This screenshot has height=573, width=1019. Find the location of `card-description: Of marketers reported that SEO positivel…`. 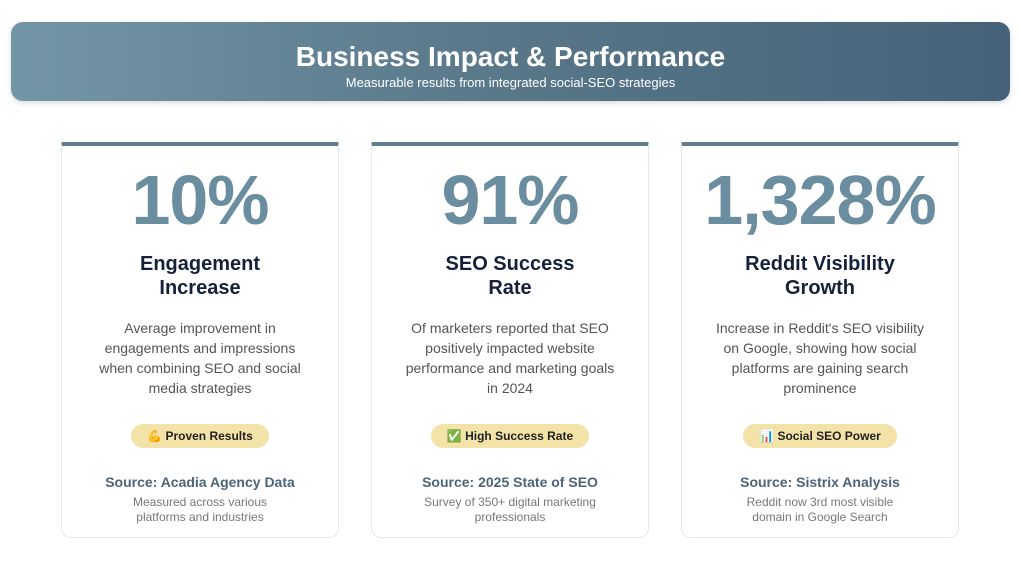

card-description: Of marketers reported that SEO positivel… is located at coordinates (510, 358).